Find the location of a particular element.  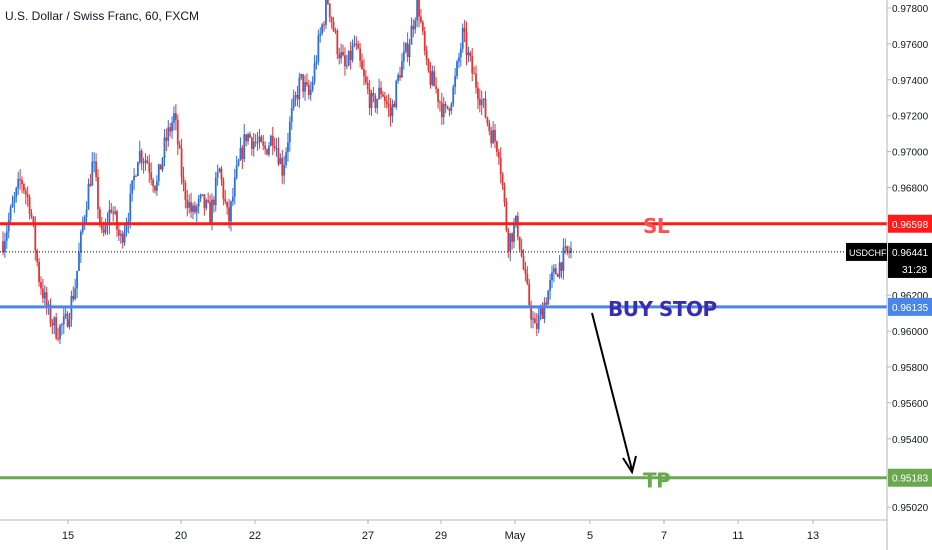

y-tick-label: 0.97000 is located at coordinates (910, 153).